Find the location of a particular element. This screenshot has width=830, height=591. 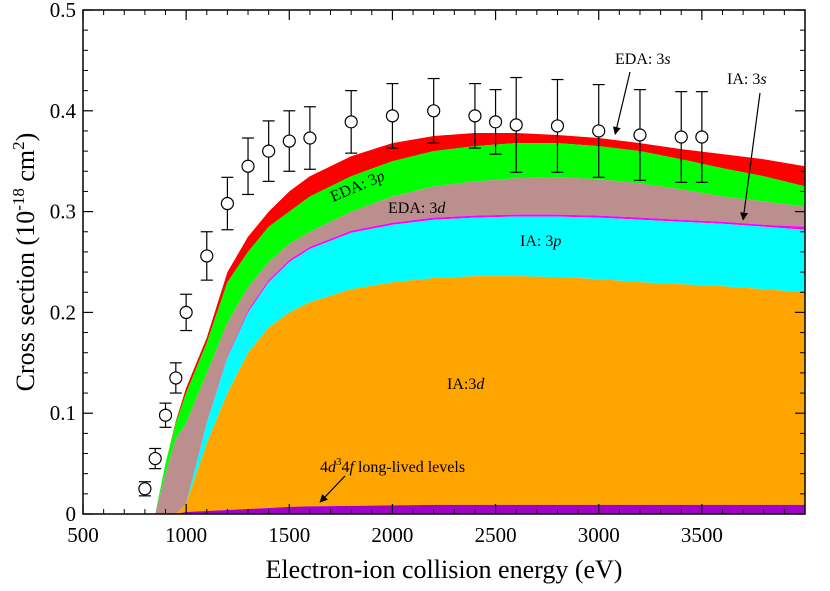

y-axis-title-exp: -18 is located at coordinates (18, 199).